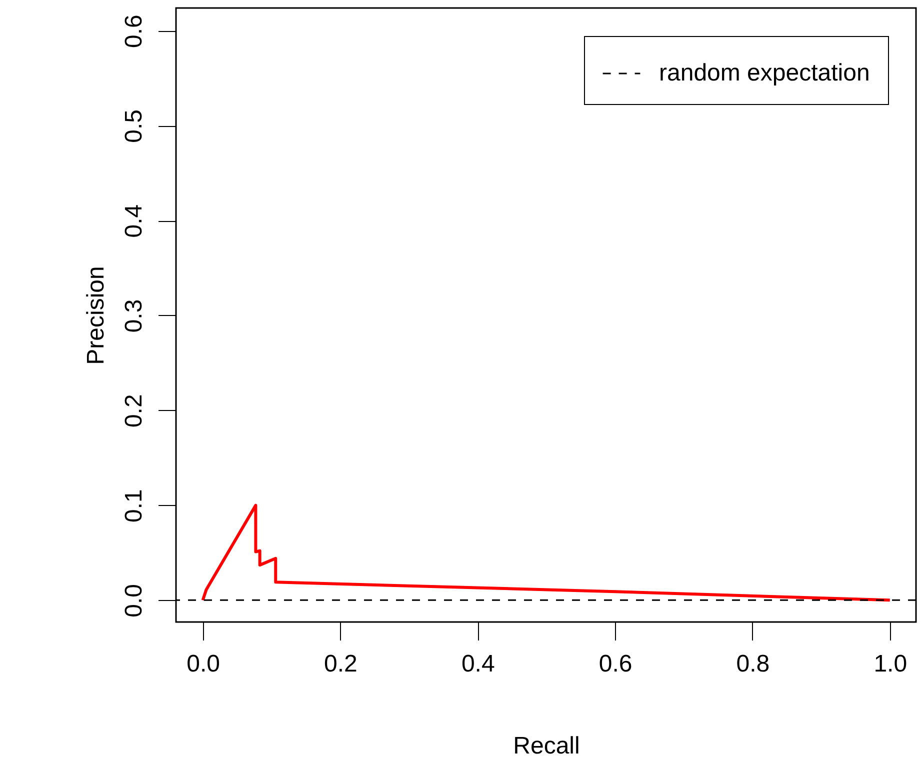 This screenshot has height=781, width=922. Describe the element at coordinates (134, 221) in the screenshot. I see `y-tick-label: 0.4` at that location.